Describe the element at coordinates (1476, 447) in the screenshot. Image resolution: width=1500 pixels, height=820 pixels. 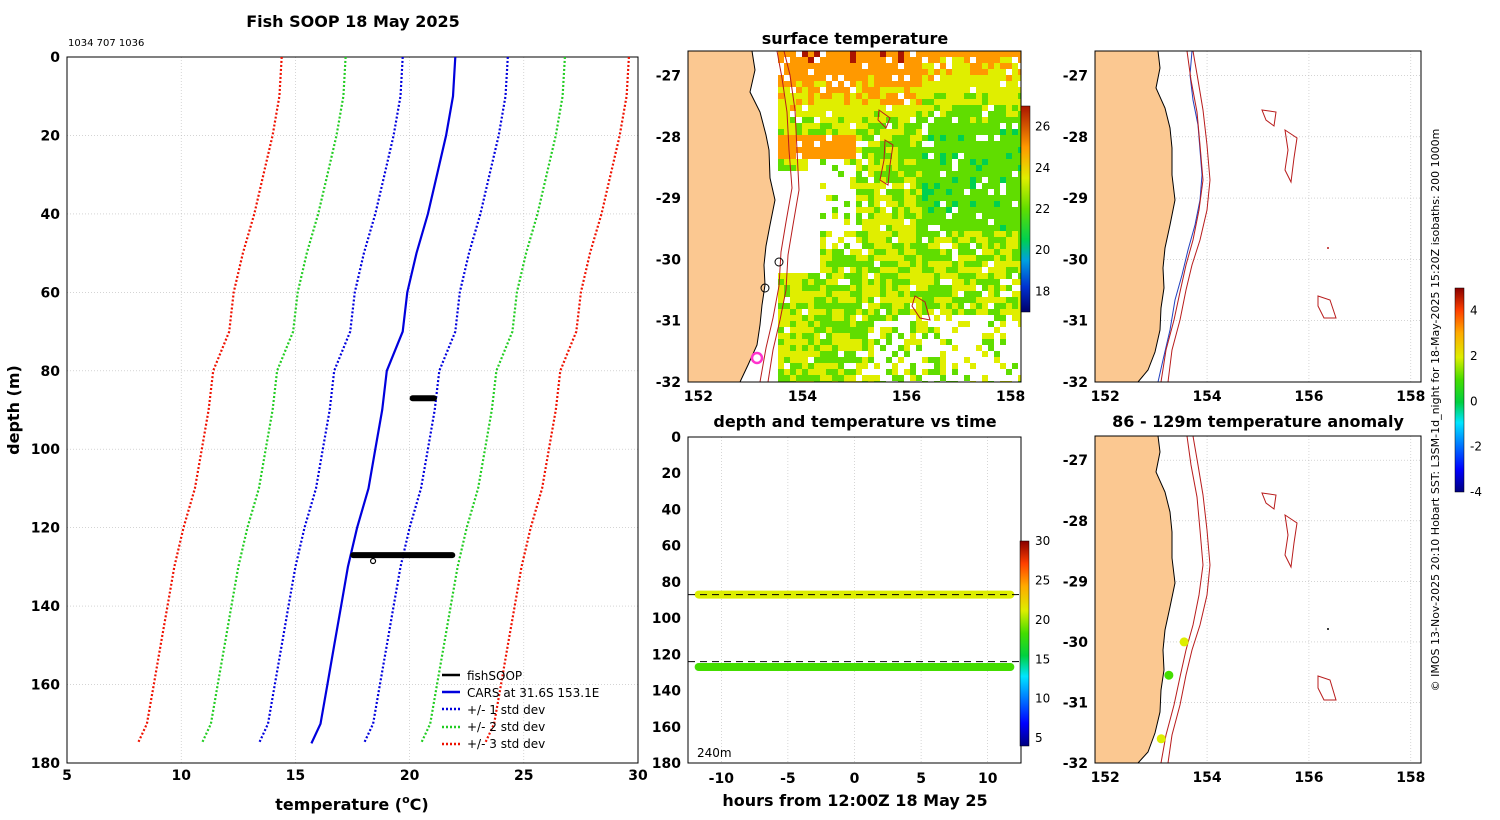
I see `colorbar-tick-label: -2` at that location.